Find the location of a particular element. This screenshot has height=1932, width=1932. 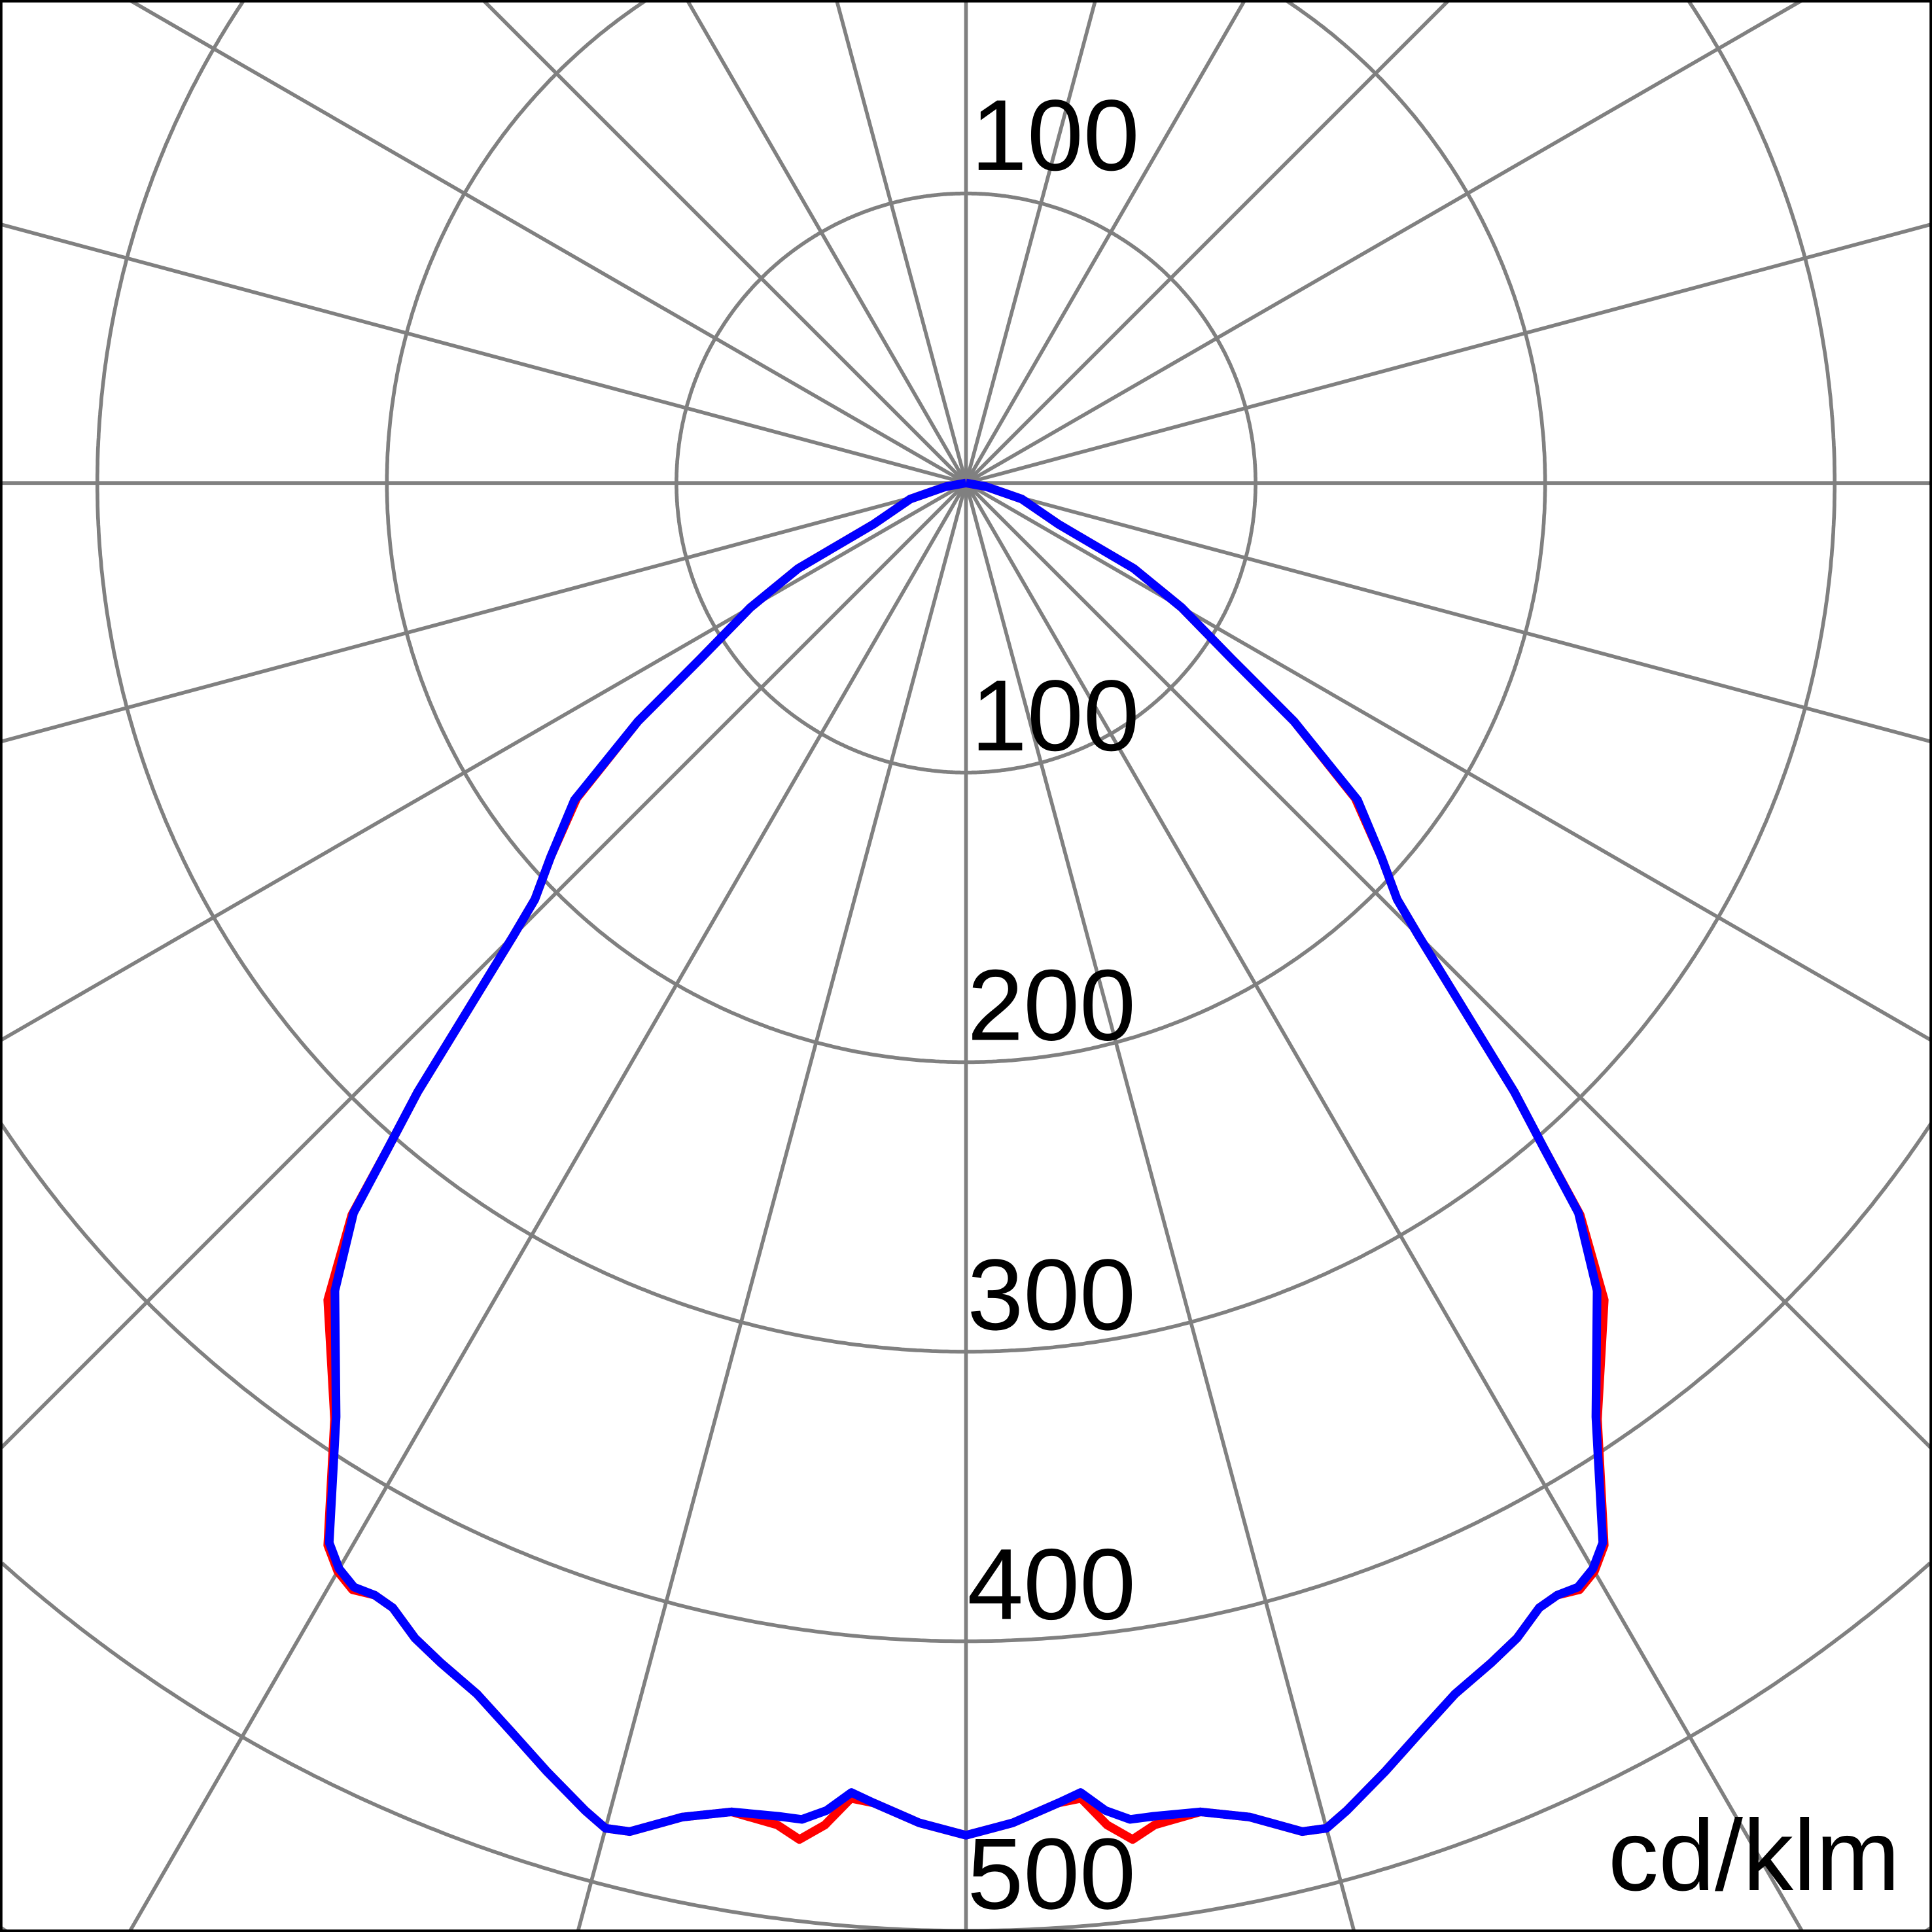

tick-label-upper-100: 100 is located at coordinates (1055, 135).